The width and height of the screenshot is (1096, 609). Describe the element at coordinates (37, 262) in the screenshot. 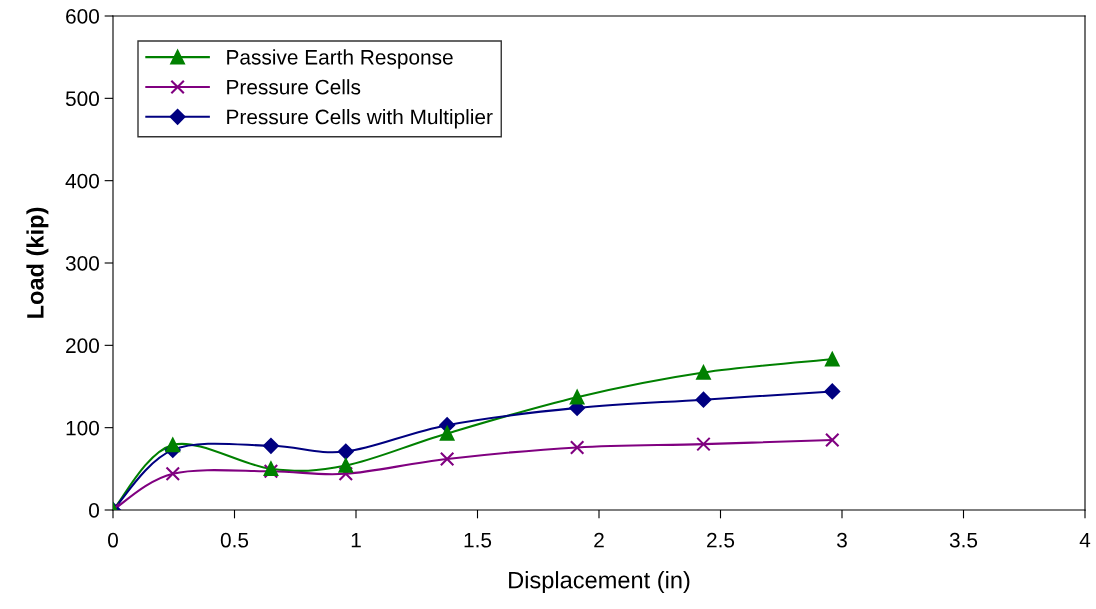

I see `y-axis-title: Load (kip)` at that location.